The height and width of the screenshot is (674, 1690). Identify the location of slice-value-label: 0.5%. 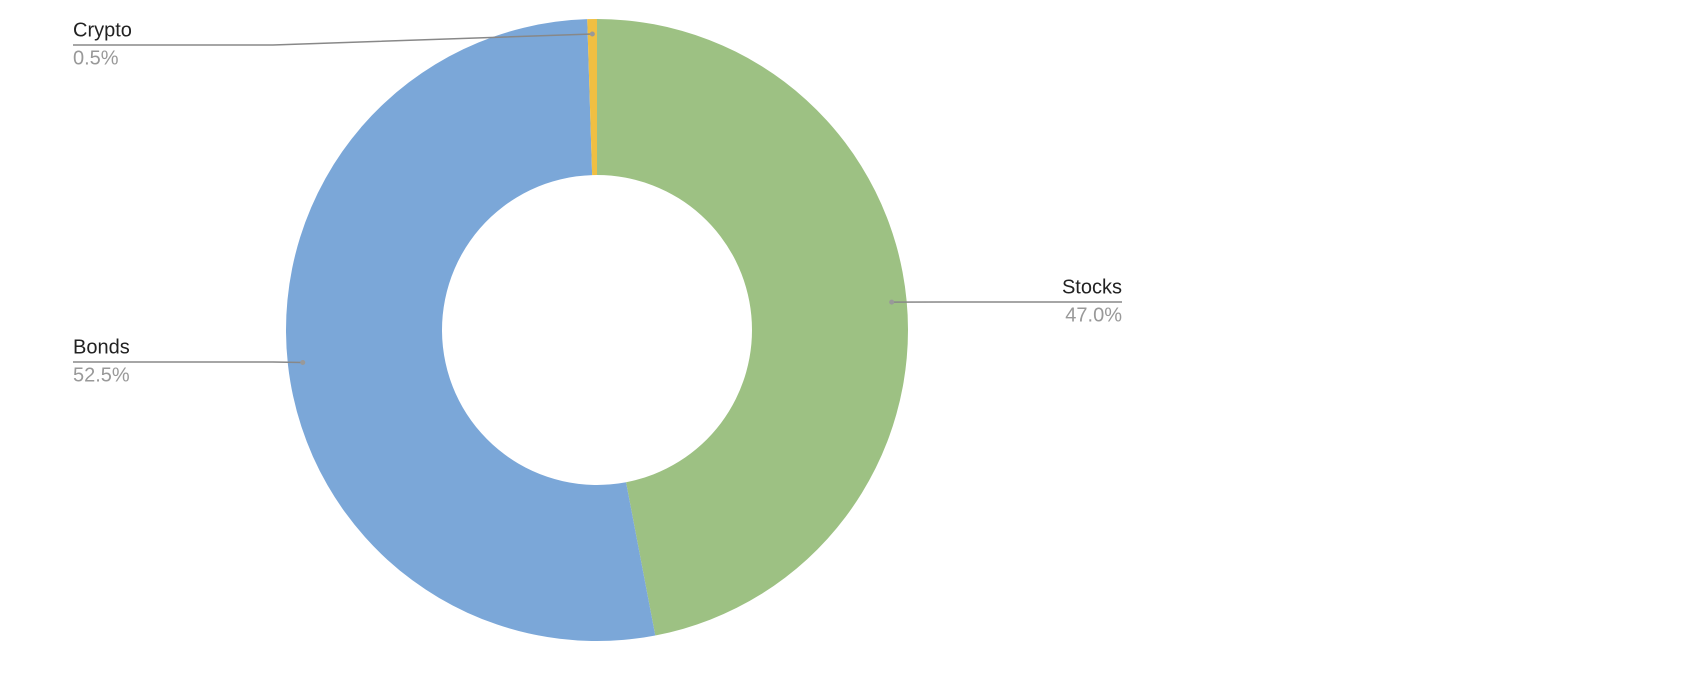
(96, 58).